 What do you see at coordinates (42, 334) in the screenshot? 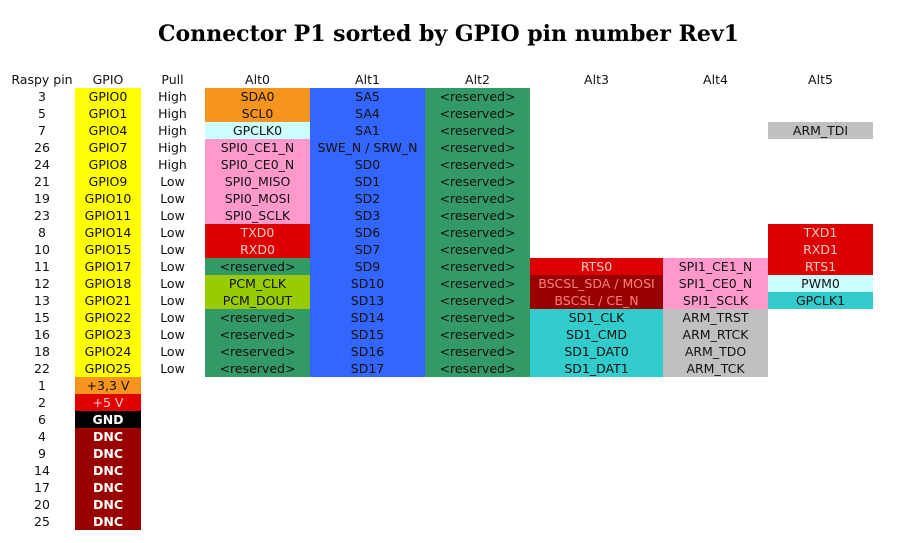
I see `table-cell-pin: 16` at bounding box center [42, 334].